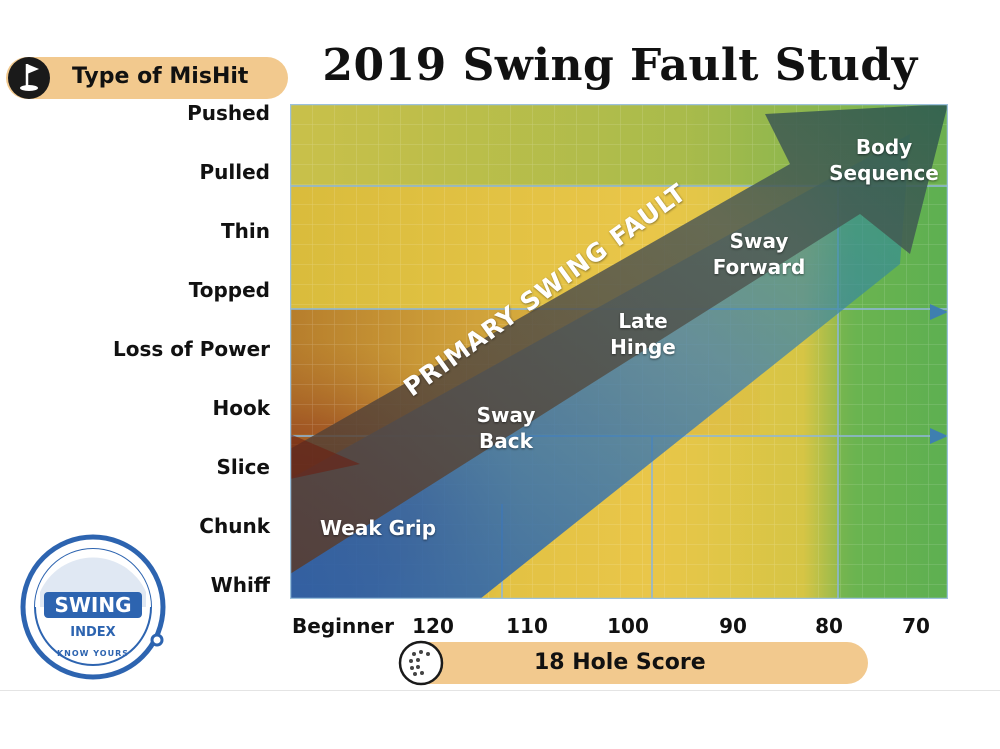  I want to click on logo-index-text: INDEX, so click(92, 632).